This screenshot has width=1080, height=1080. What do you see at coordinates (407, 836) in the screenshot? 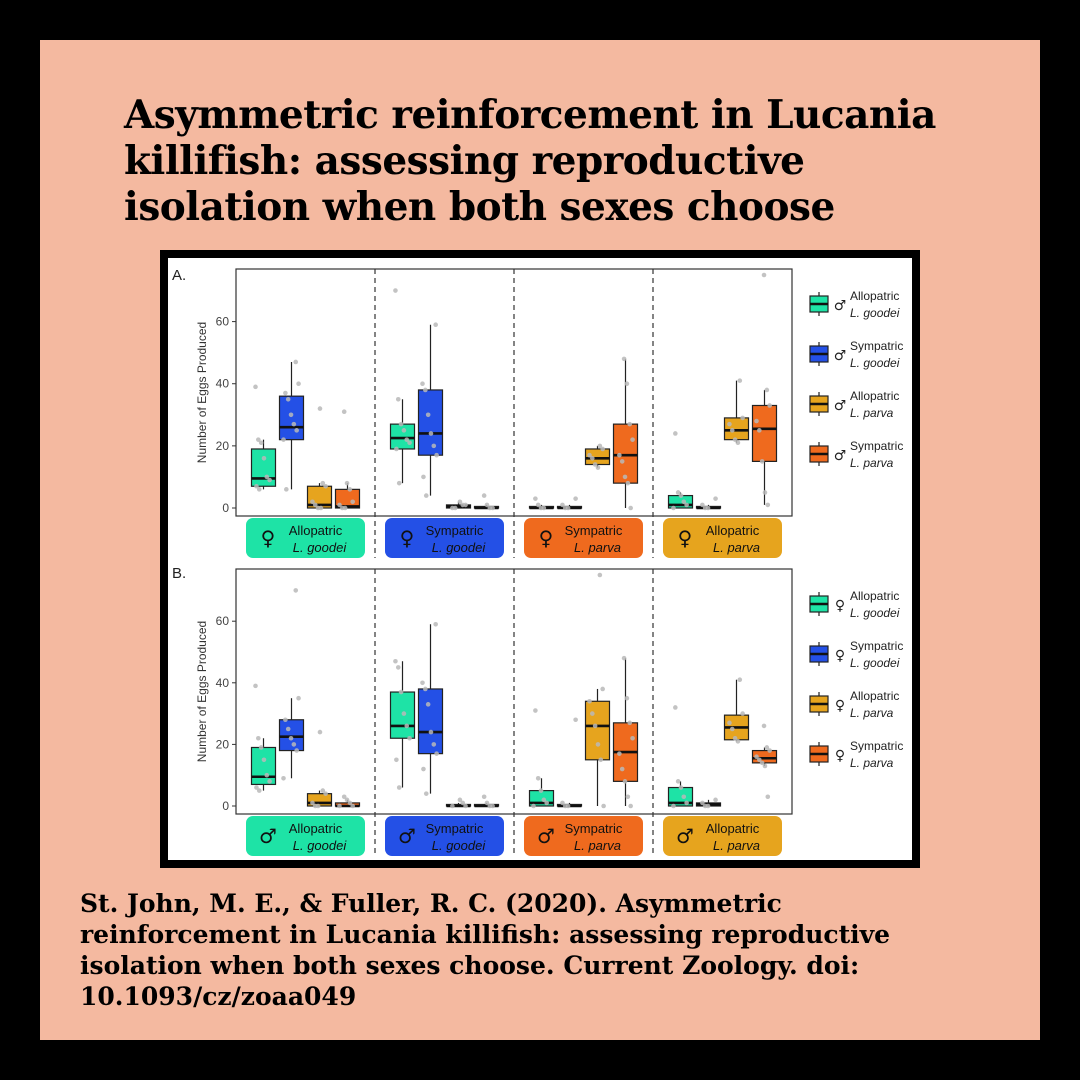
I see `sex-symbol: ♂` at bounding box center [407, 836].